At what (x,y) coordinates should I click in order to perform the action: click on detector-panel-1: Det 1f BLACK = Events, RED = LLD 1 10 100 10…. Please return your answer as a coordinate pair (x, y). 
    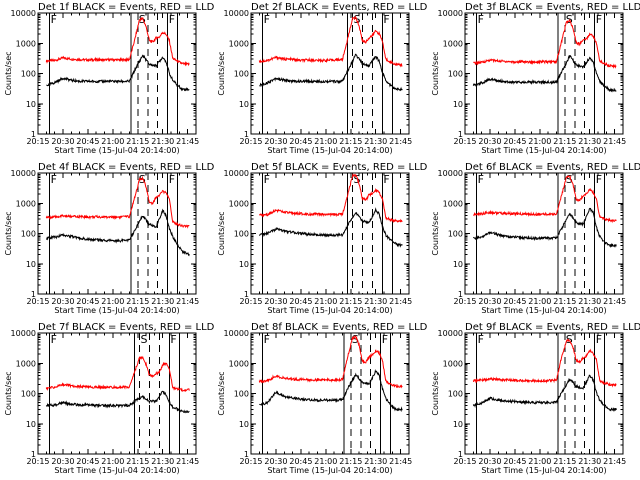
    Looking at the image, I should click on (109, 78).